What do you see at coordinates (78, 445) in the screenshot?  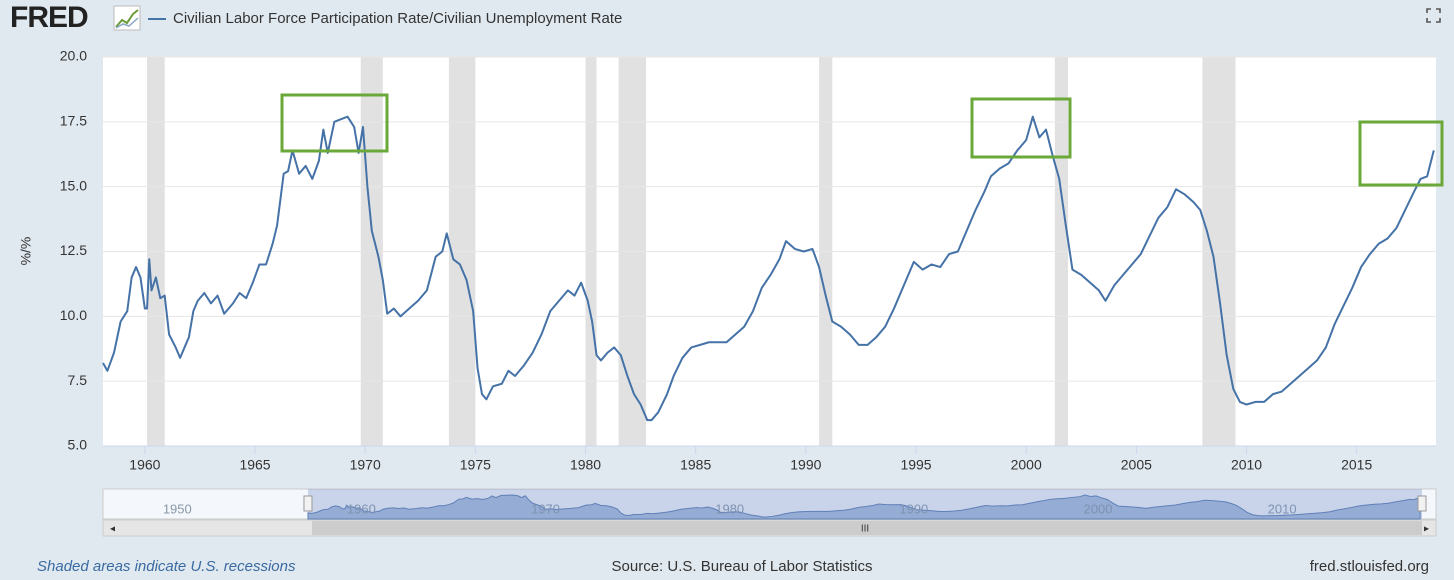 I see `y-tick-label: 5.0` at bounding box center [78, 445].